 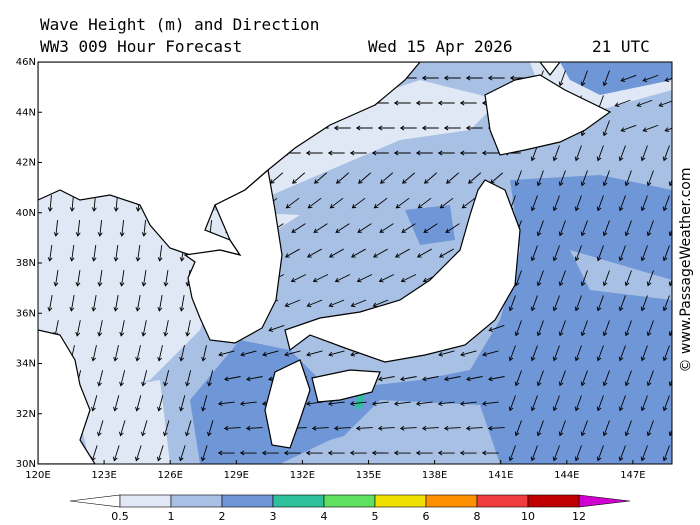 I want to click on lon-label: 135E, so click(x=368, y=475).